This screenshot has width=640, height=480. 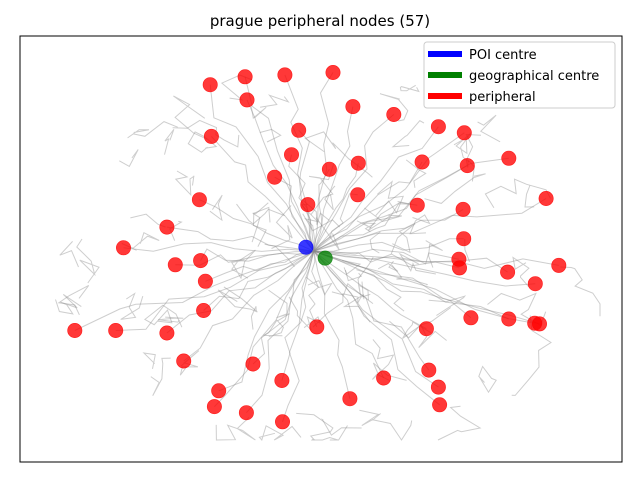 What do you see at coordinates (502, 97) in the screenshot?
I see `legend-label-peripheral: peripheral` at bounding box center [502, 97].